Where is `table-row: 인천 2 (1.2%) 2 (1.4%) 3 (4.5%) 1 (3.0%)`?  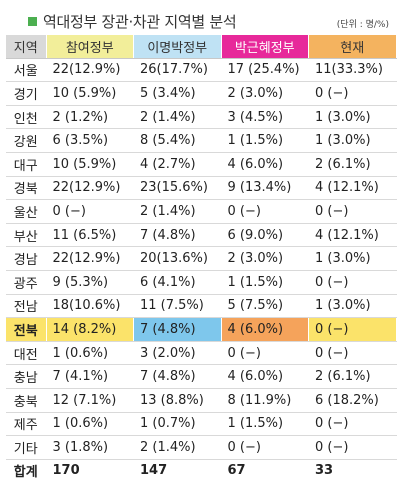 table-row: 인천 2 (1.2%) 2 (1.4%) 3 (4.5%) 1 (3.0%) is located at coordinates (201, 117).